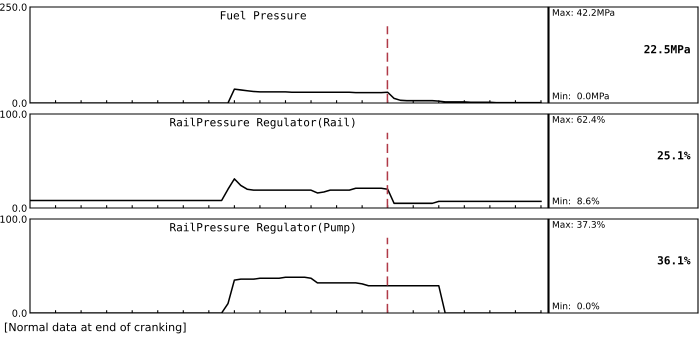 This screenshot has height=340, width=700. Describe the element at coordinates (13, 7) in the screenshot. I see `y-tick-label: 250.0` at that location.